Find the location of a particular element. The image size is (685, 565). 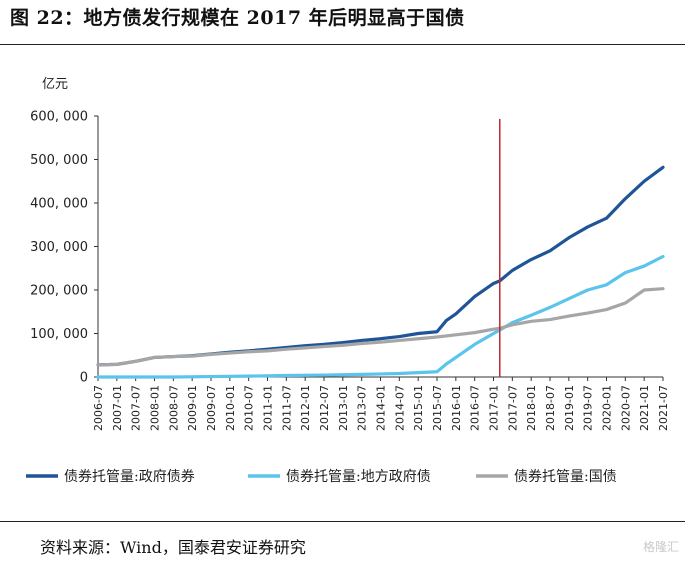

x-tick-label: 2021-07 is located at coordinates (663, 408).